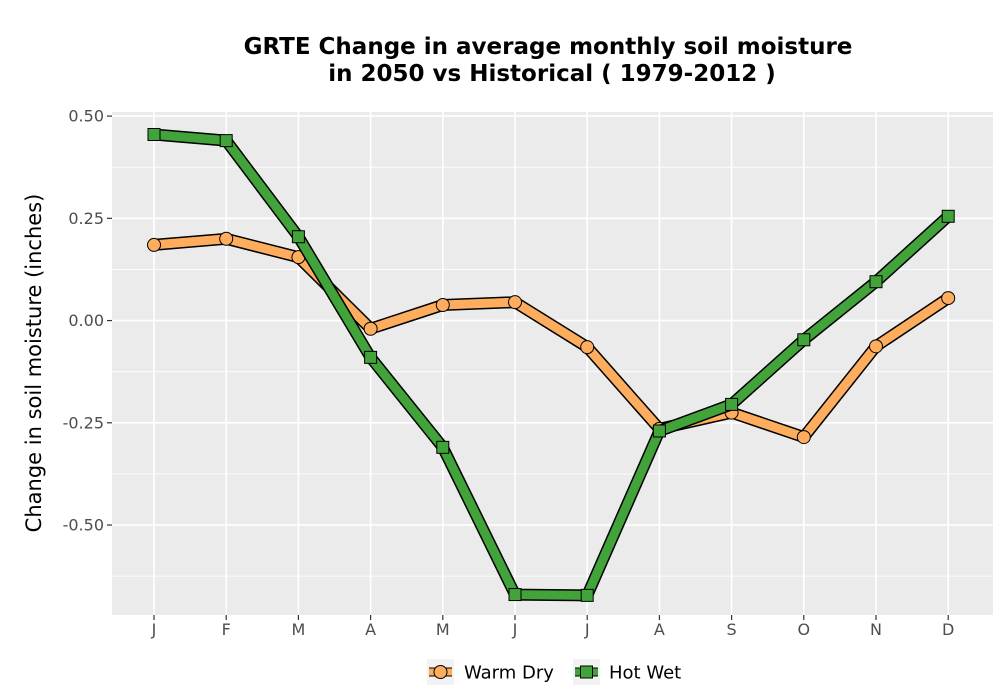 This screenshot has height=700, width=1000. Describe the element at coordinates (509, 673) in the screenshot. I see `legend-label: Warm Dry` at that location.